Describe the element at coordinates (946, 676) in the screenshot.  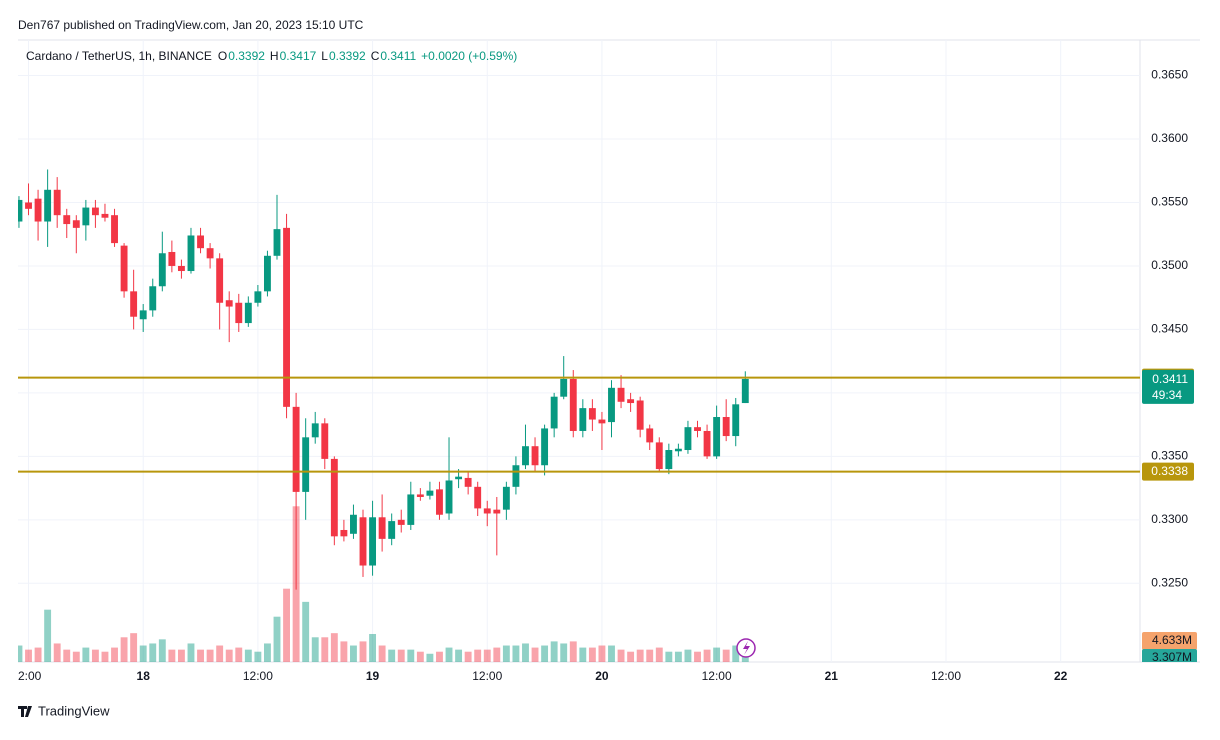
I see `x-tick-label: 12:00` at that location.